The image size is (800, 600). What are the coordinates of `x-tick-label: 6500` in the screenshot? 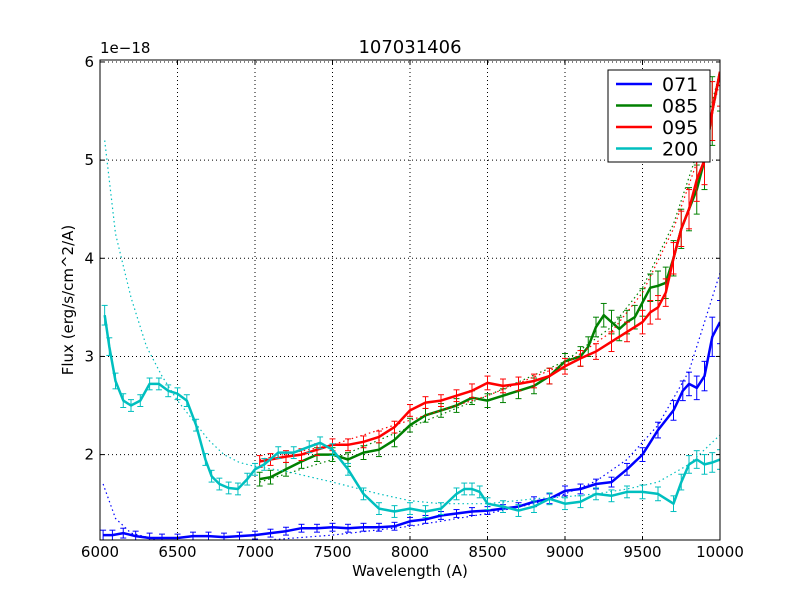 It's located at (177, 552).